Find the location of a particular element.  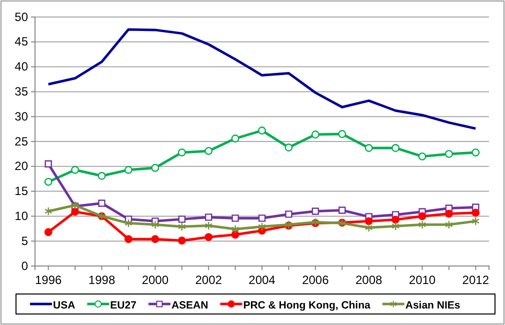

x-tick-label: 2000 is located at coordinates (155, 279).